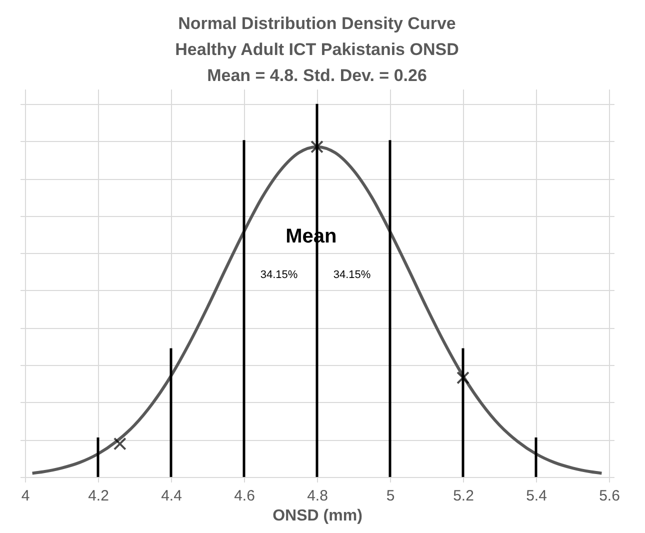 Image resolution: width=645 pixels, height=533 pixels. Describe the element at coordinates (609, 496) in the screenshot. I see `x-tick-label: 5.6` at that location.